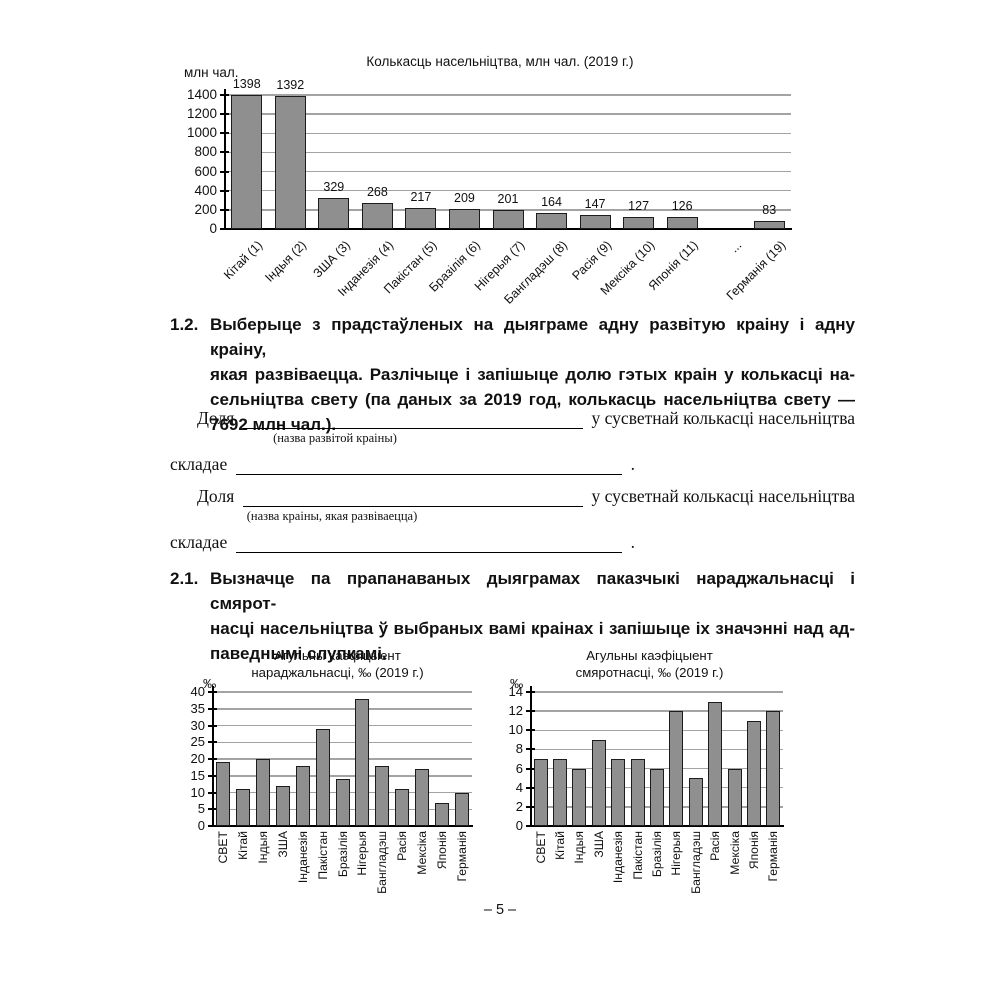 The width and height of the screenshot is (1000, 1000). What do you see at coordinates (598, 844) in the screenshot?
I see `x-category-label: ЗША` at bounding box center [598, 844].